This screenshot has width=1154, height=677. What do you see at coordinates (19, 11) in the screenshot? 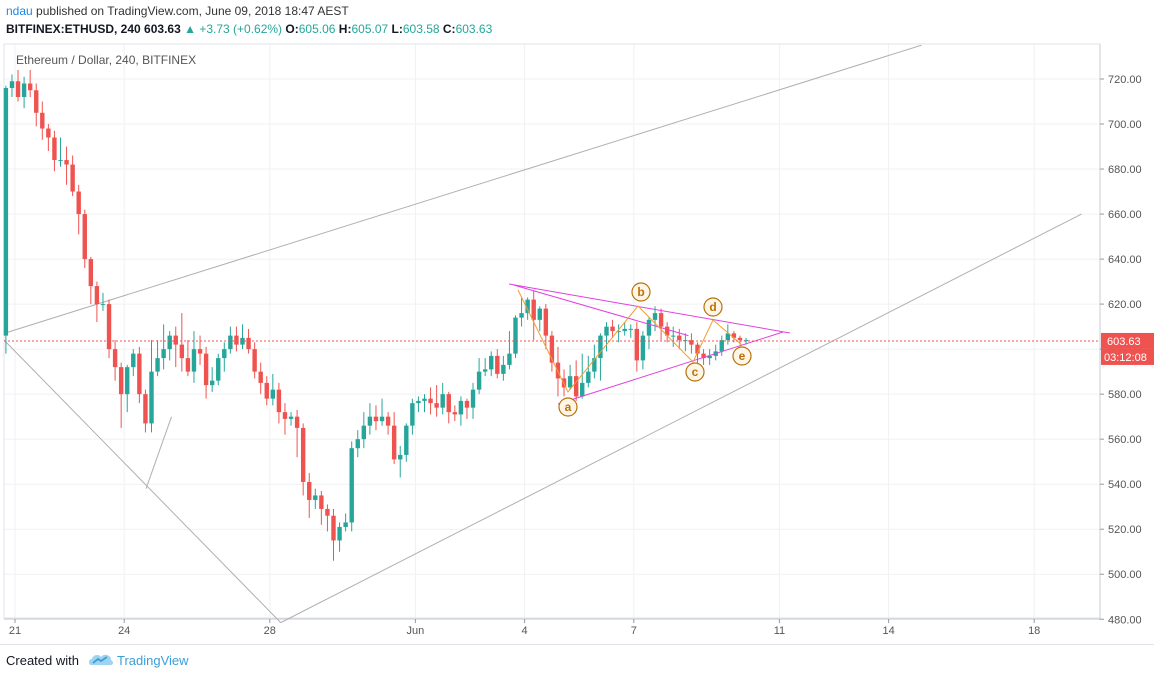
I see `author-name: ndau` at bounding box center [19, 11].